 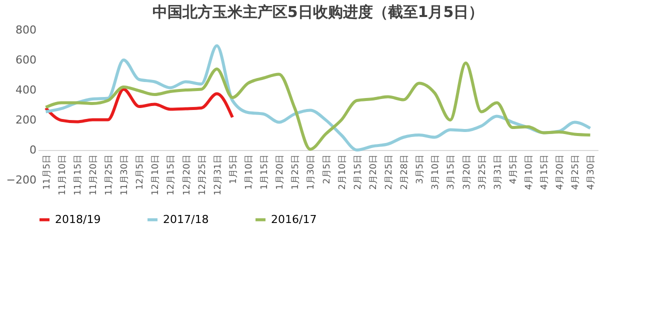 I want to click on x-tick-label: 12月25日, so click(x=203, y=175).